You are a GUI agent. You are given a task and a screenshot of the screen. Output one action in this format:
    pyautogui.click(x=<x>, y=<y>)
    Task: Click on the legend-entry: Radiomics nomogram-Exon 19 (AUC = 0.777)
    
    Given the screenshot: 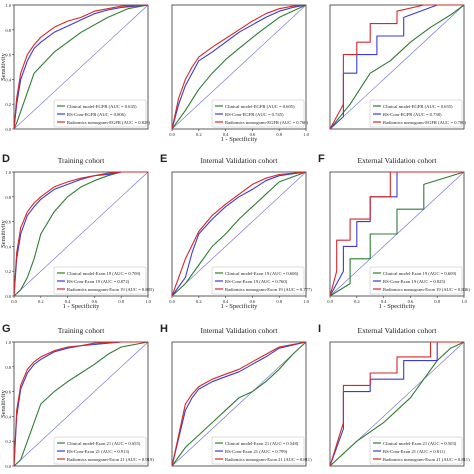 What is the action you would take?
    pyautogui.click(x=268, y=289)
    